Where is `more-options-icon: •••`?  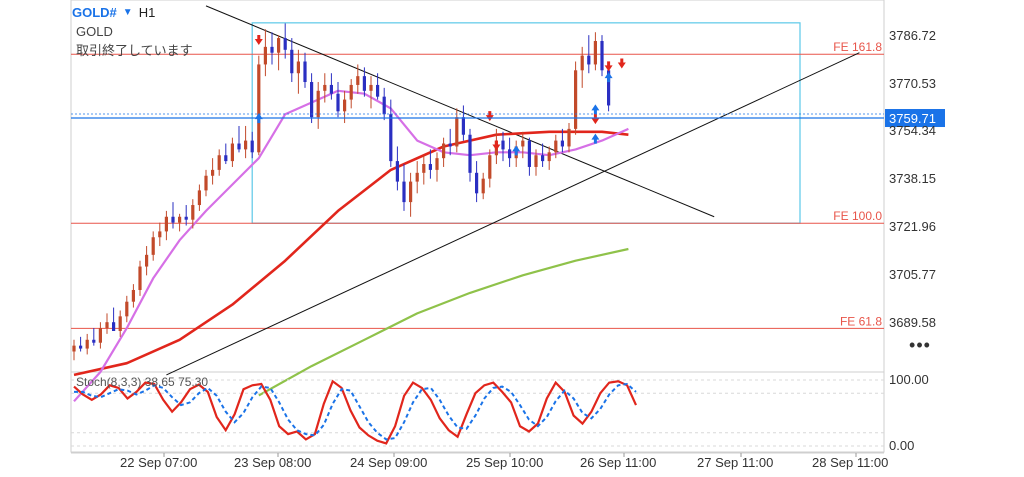 more-options-icon: ••• is located at coordinates (920, 345).